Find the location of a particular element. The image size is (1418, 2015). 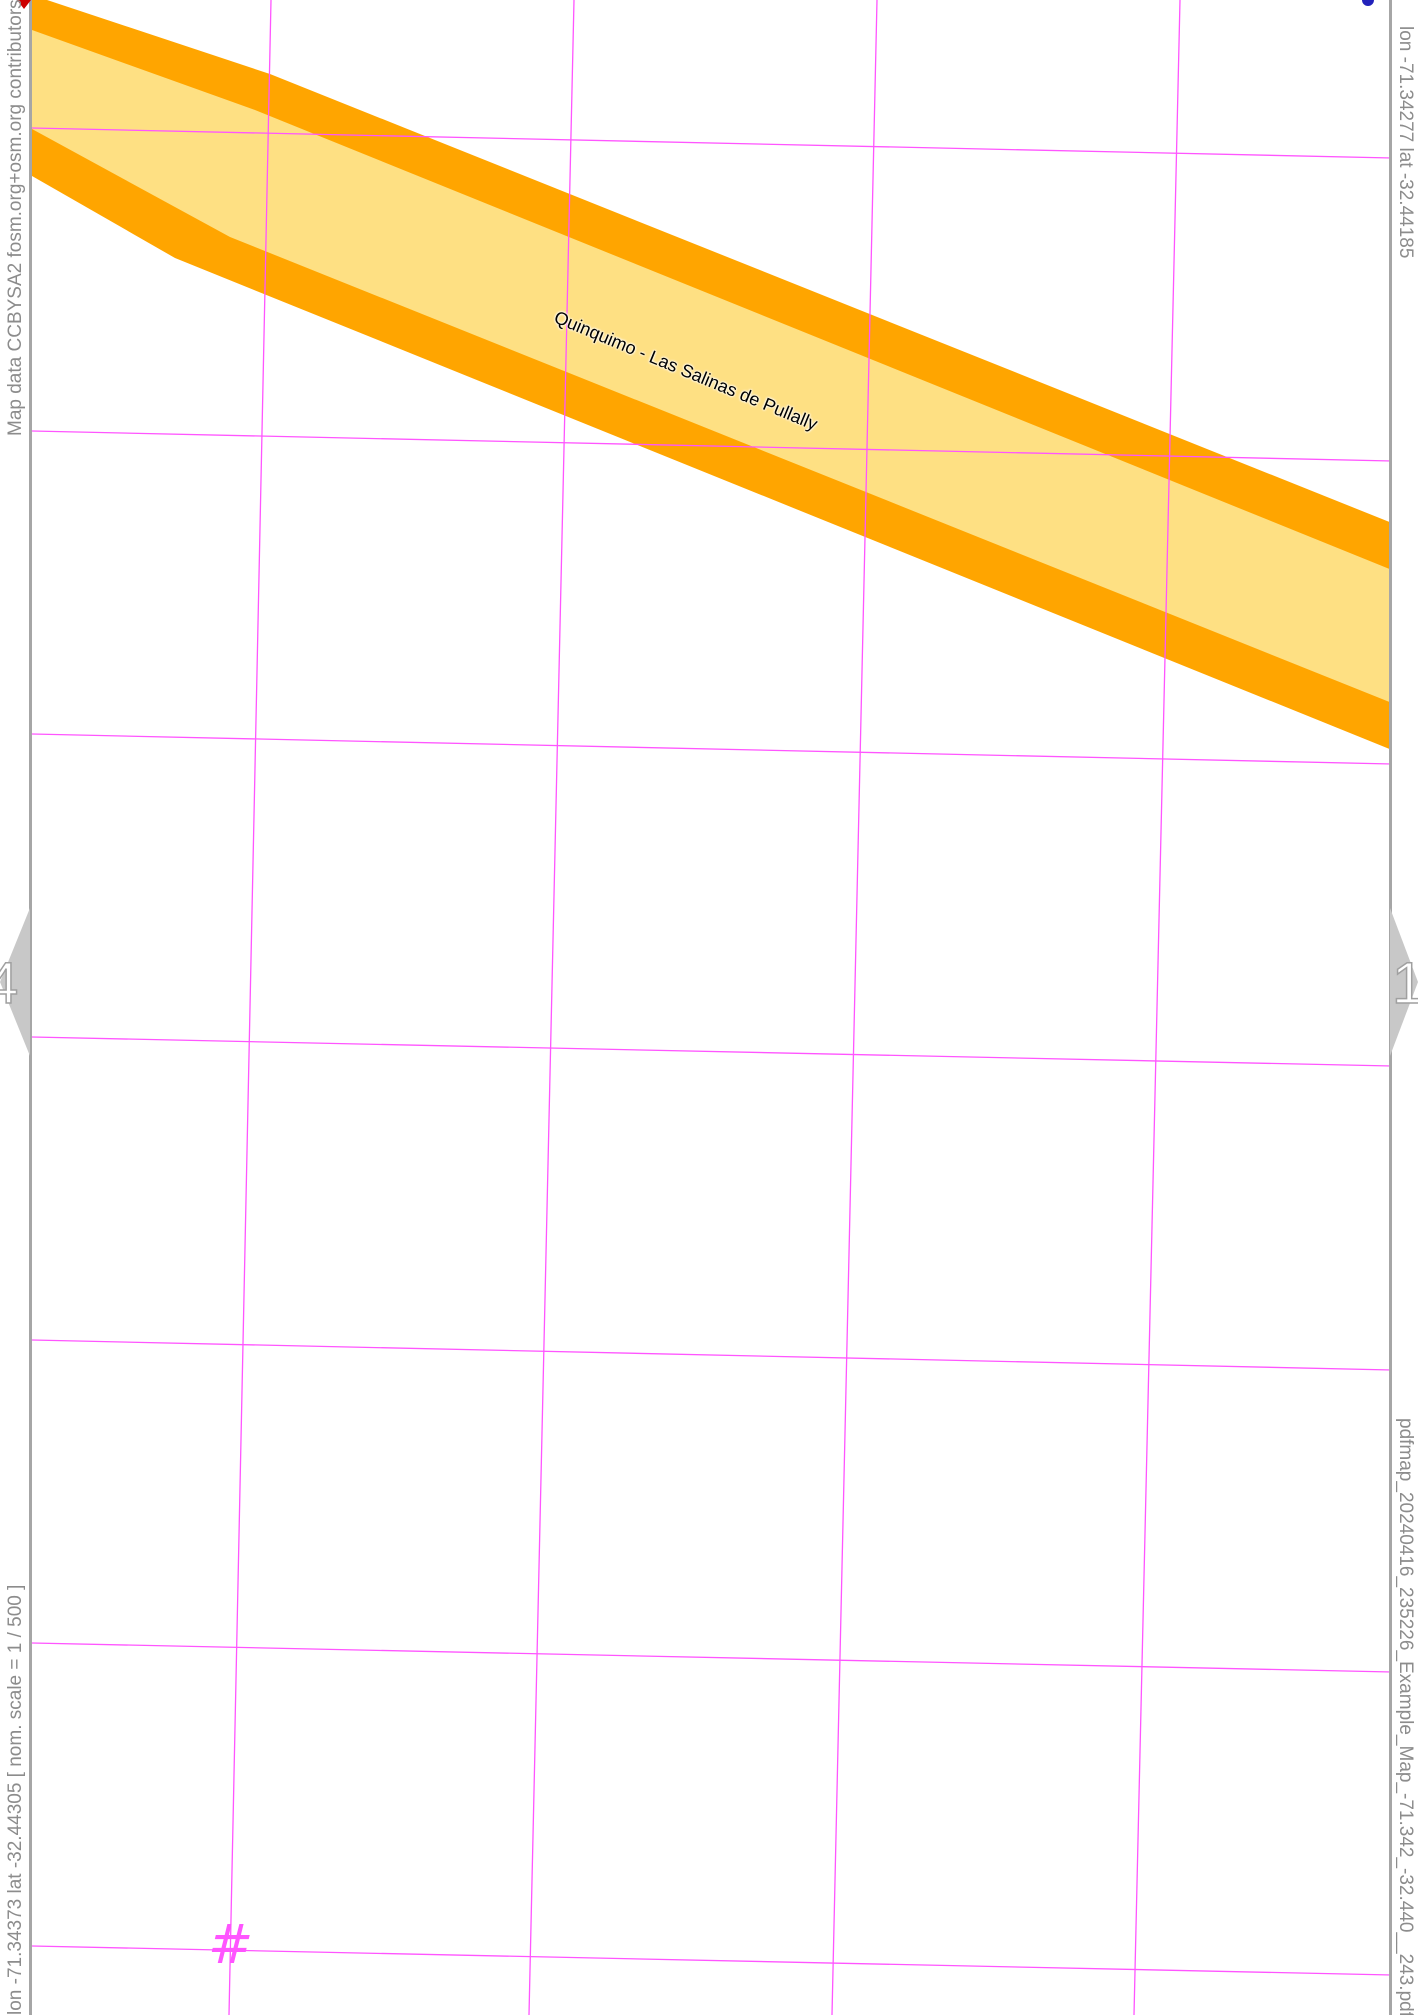

corner-dot-icon is located at coordinates (1368, 3).